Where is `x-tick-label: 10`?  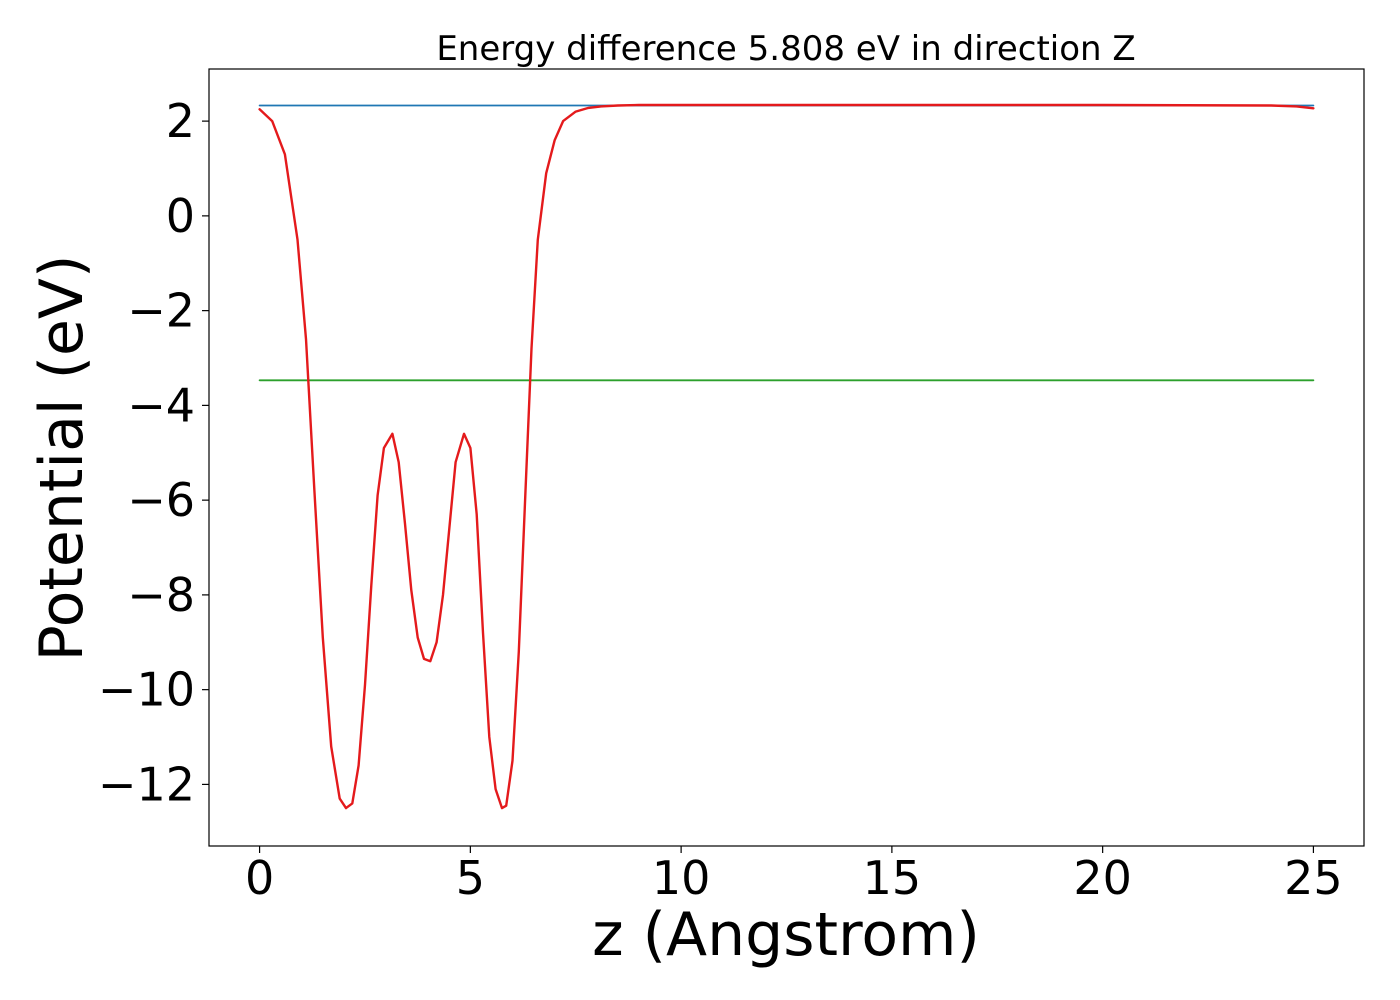
x-tick-label: 10 is located at coordinates (681, 878).